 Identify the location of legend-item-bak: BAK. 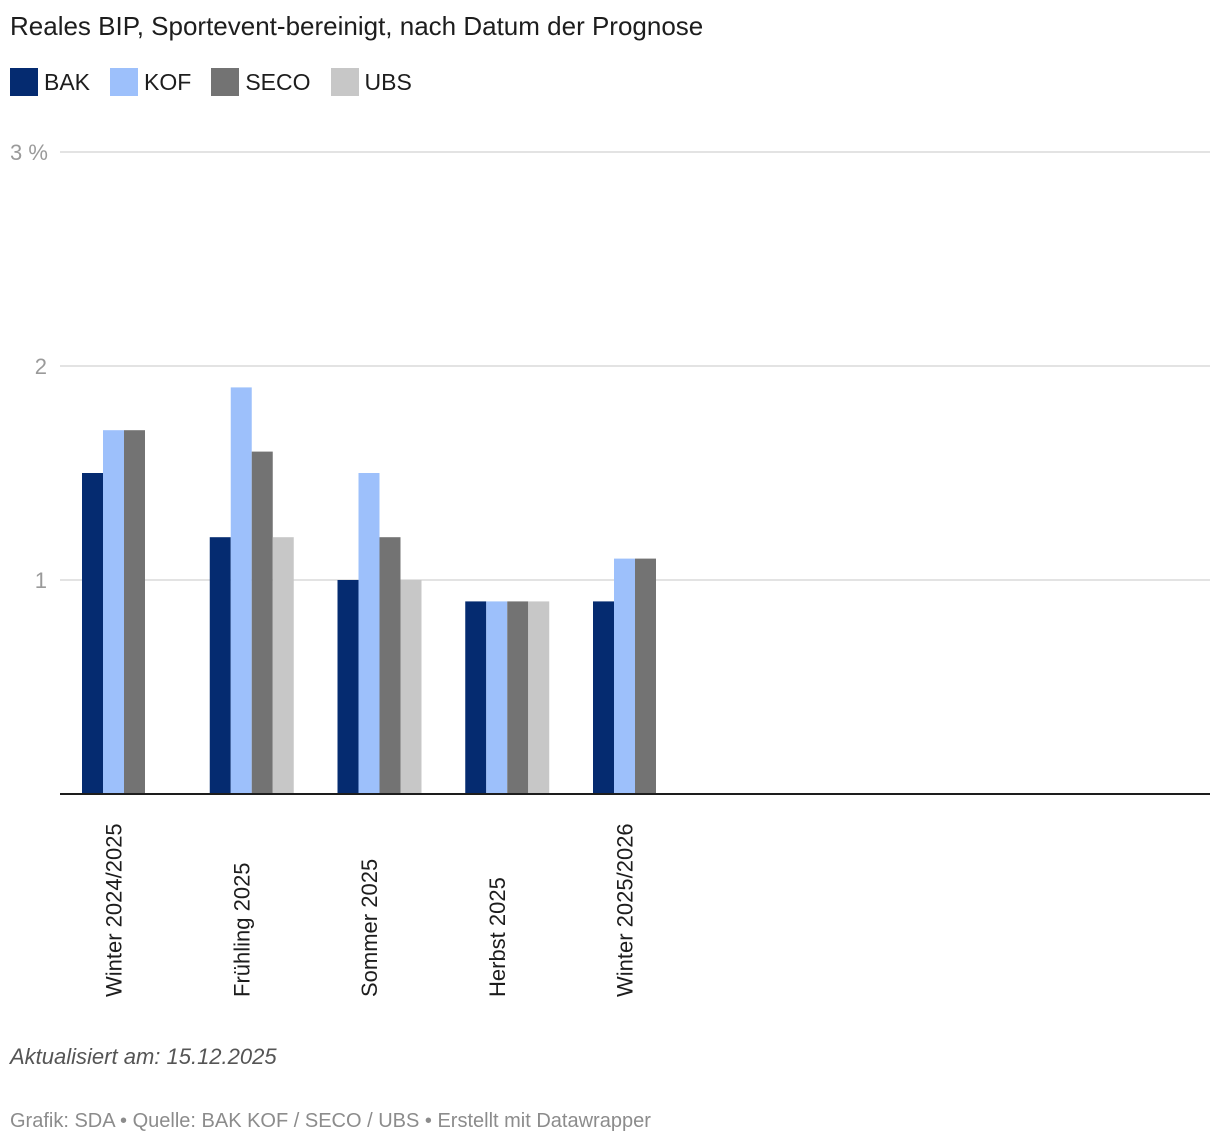
(50, 82).